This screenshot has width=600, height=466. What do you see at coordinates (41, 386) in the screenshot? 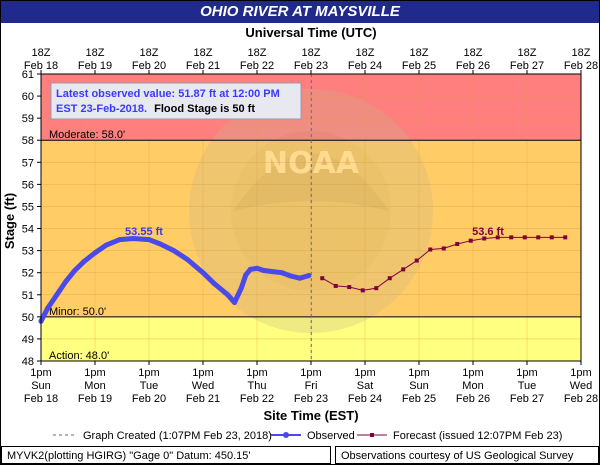
I see `x-tick-label: Sun` at bounding box center [41, 386].